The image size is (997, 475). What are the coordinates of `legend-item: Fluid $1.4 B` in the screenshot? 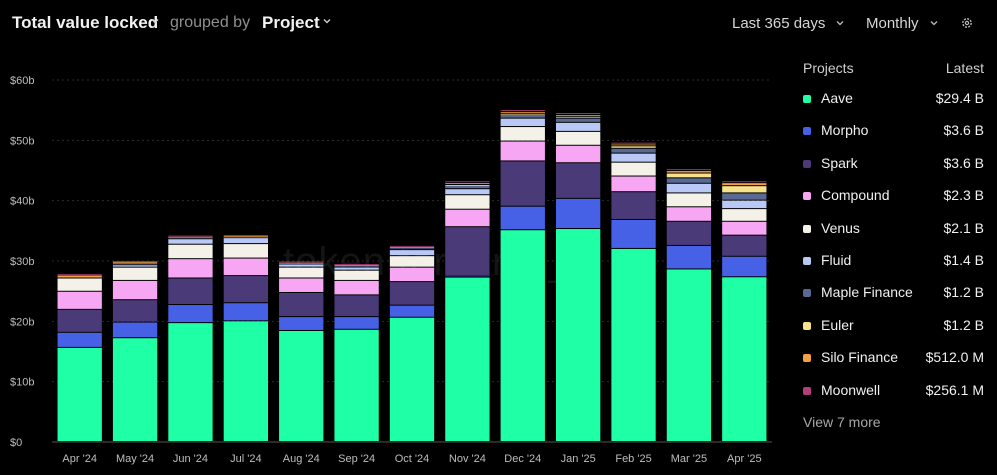 It's located at (893, 262).